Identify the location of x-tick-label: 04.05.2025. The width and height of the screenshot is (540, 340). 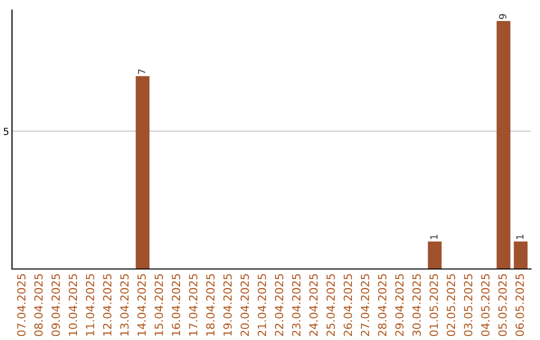
(485, 305).